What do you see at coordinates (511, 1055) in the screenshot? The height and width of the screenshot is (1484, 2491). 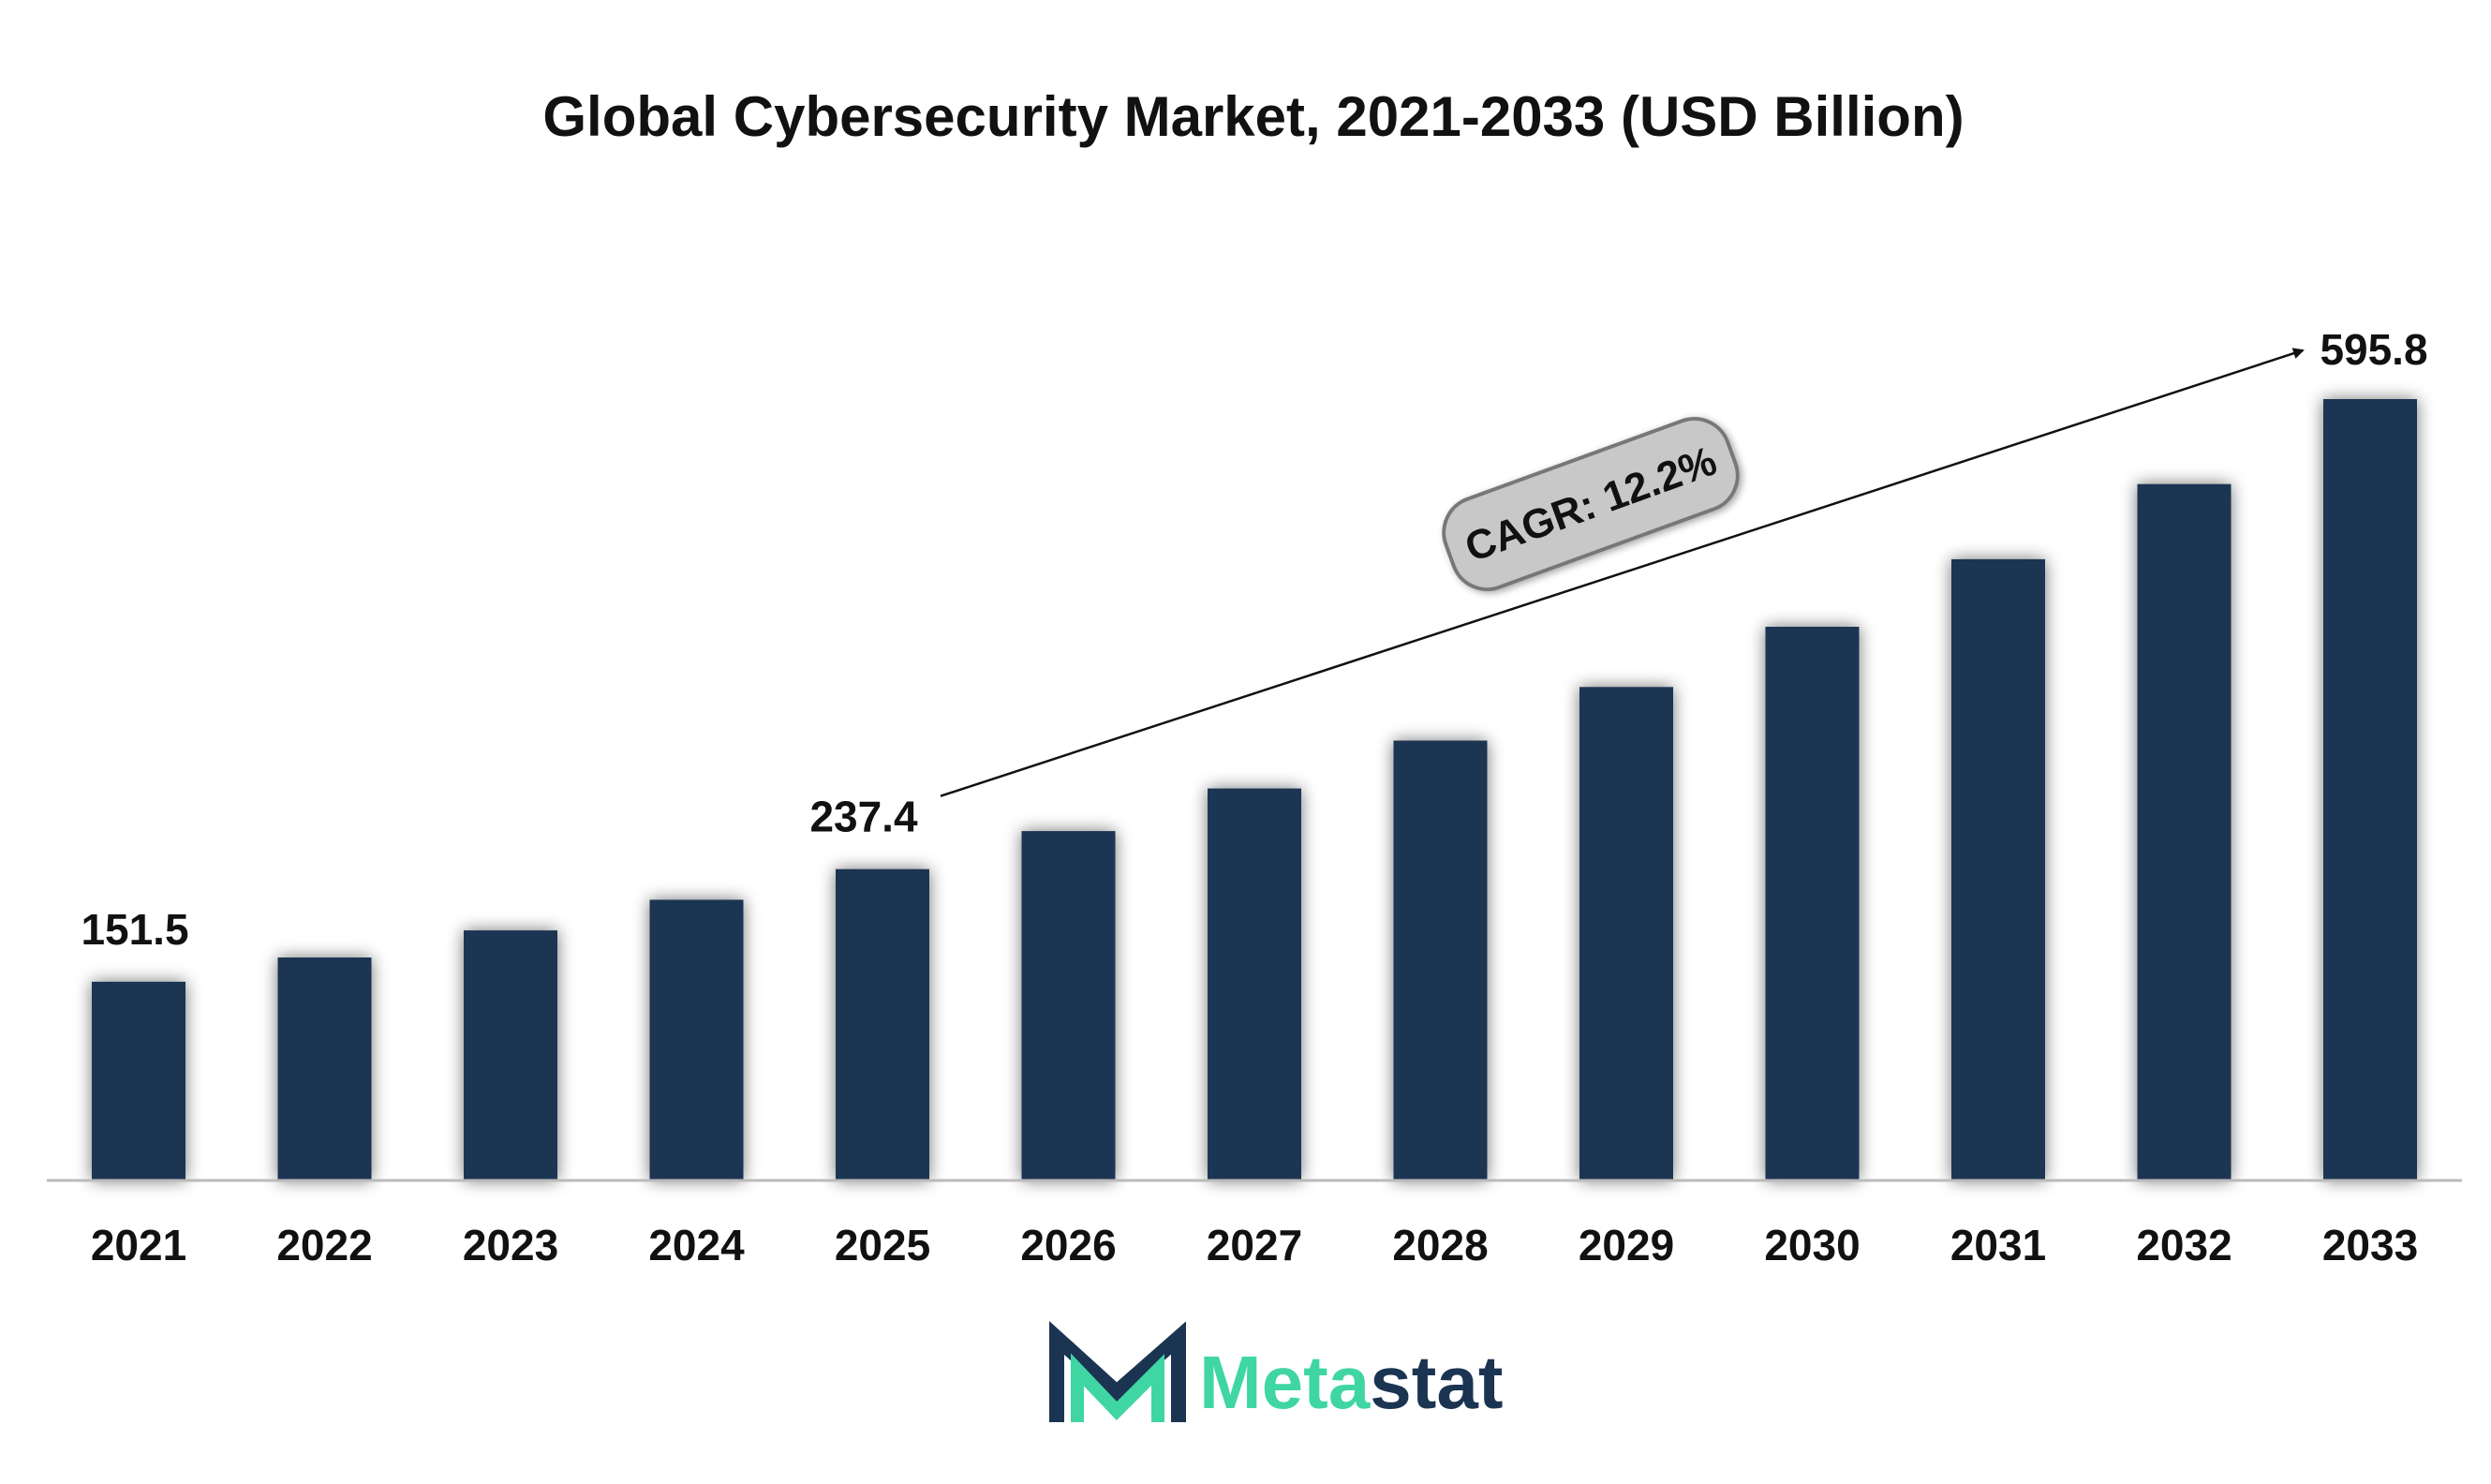 I see `bar-2023` at bounding box center [511, 1055].